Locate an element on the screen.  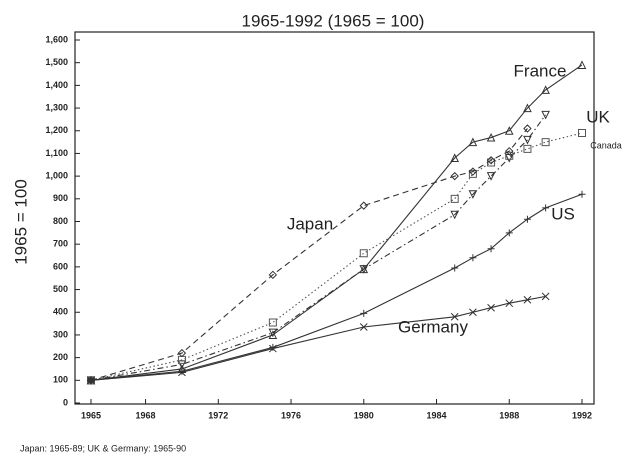
chart-title: 1965-1992 (1965 = 100) is located at coordinates (333, 20).